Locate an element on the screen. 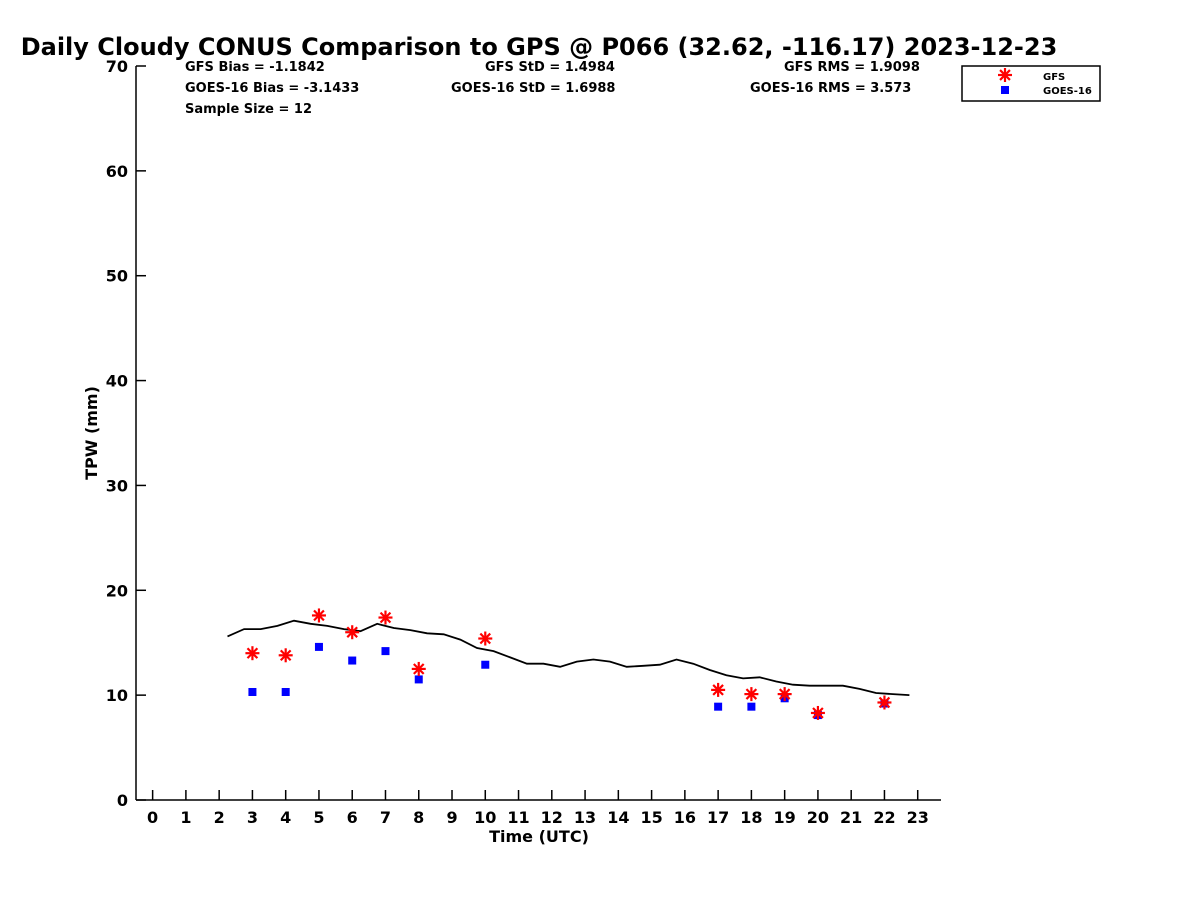  x-tick-label: 20 is located at coordinates (818, 817).